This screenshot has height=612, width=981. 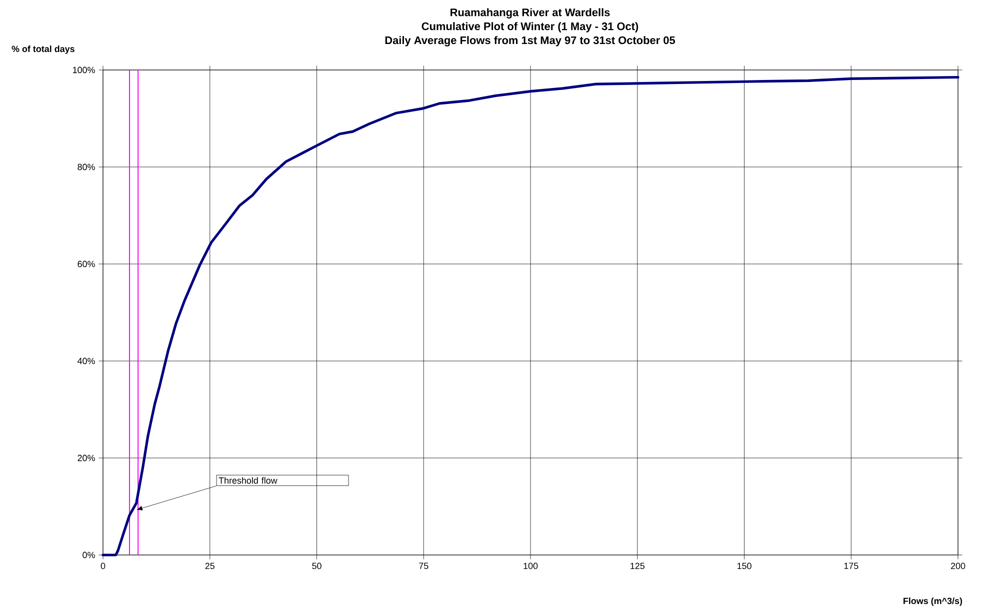 What do you see at coordinates (86, 361) in the screenshot?
I see `y-tick-label: 40%` at bounding box center [86, 361].